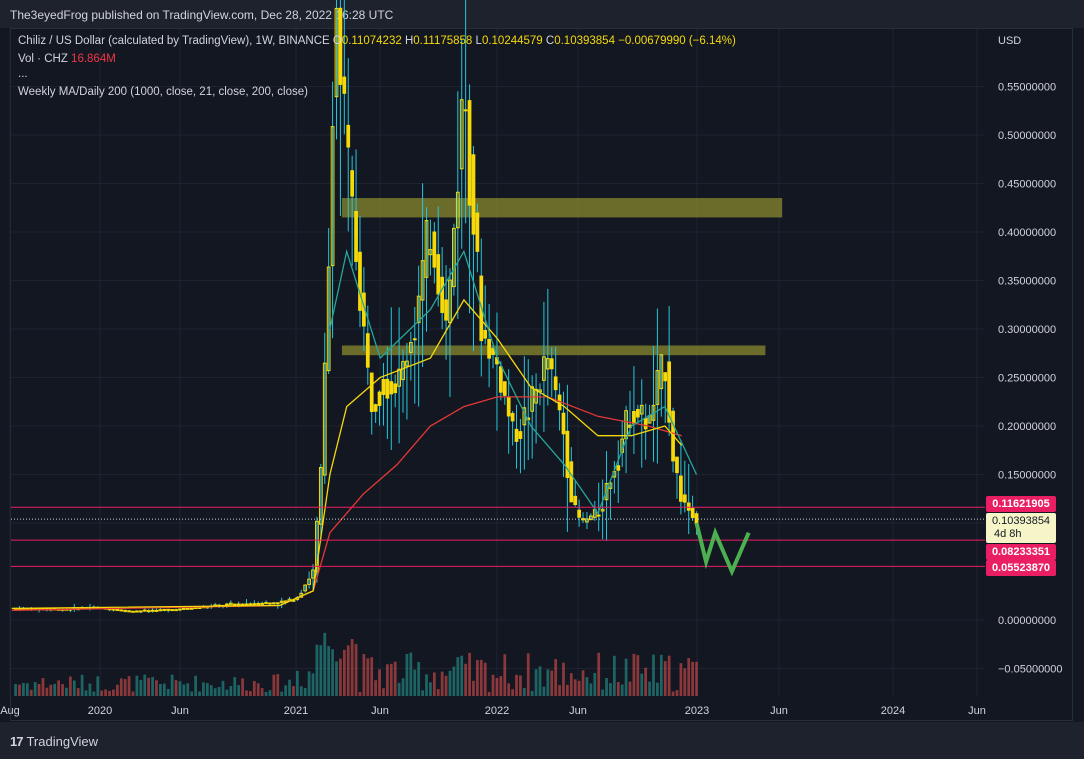 The image size is (1084, 759). What do you see at coordinates (1027, 427) in the screenshot?
I see `y-tick-label: 0.20000000` at bounding box center [1027, 427].